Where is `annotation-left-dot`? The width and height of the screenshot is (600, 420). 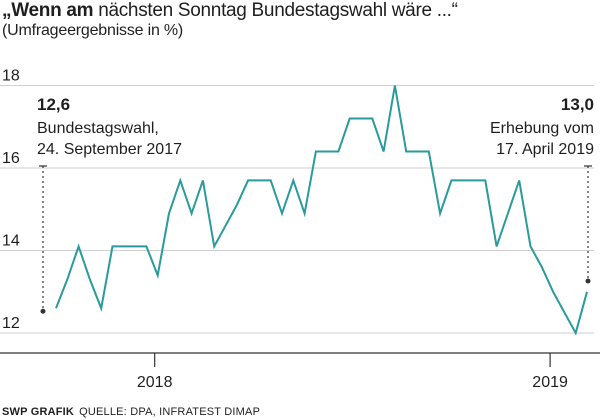 annotation-left-dot is located at coordinates (43, 311).